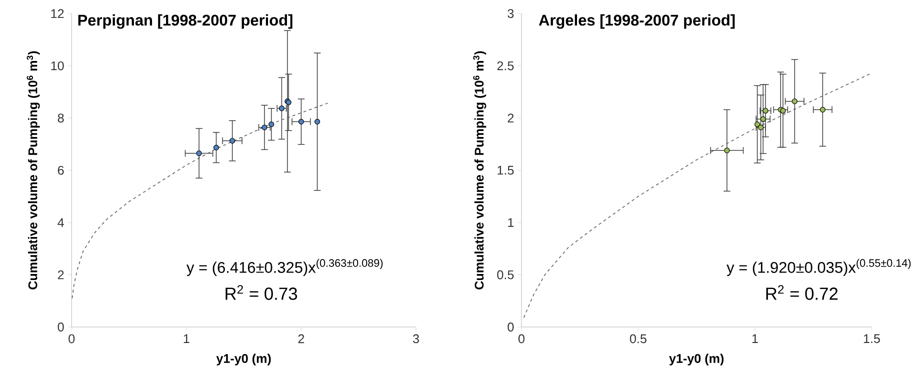 The image size is (915, 392). What do you see at coordinates (505, 275) in the screenshot?
I see `y-tick-label: 0.5` at bounding box center [505, 275].